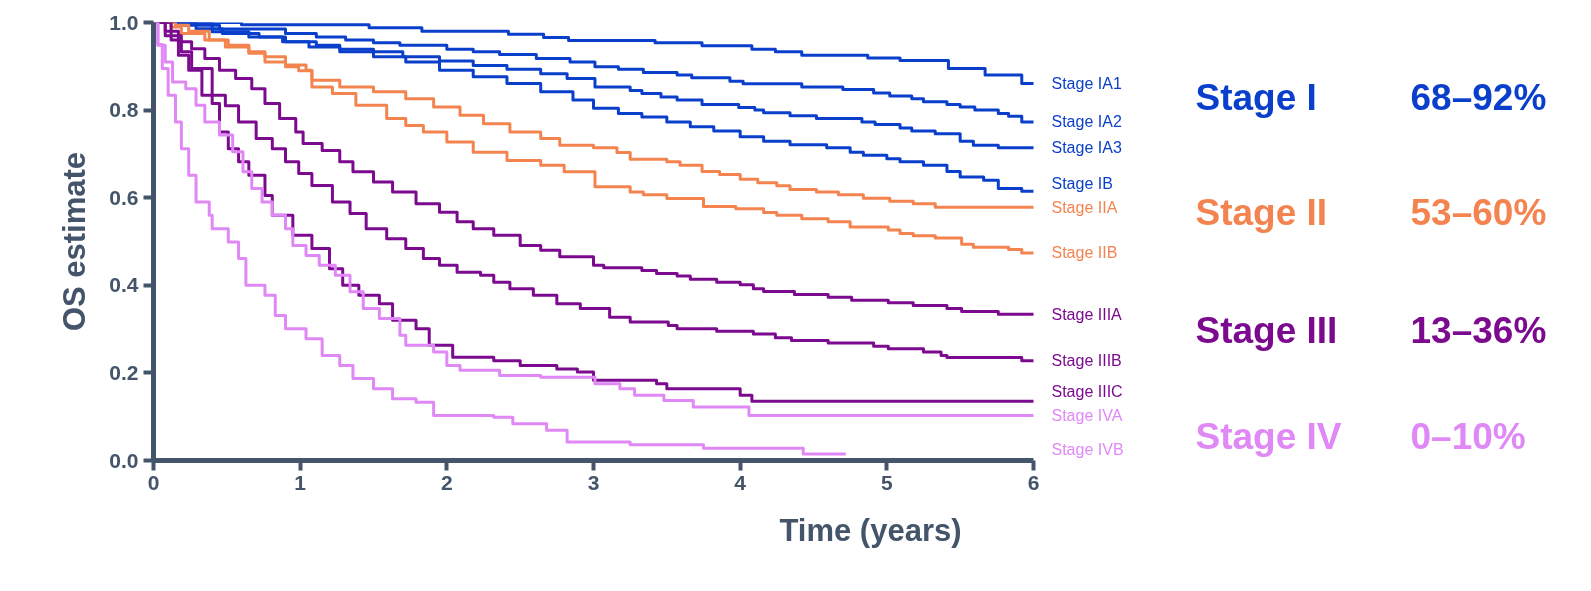 This screenshot has width=1591, height=591. I want to click on y-tick-label: 0.0, so click(124, 460).